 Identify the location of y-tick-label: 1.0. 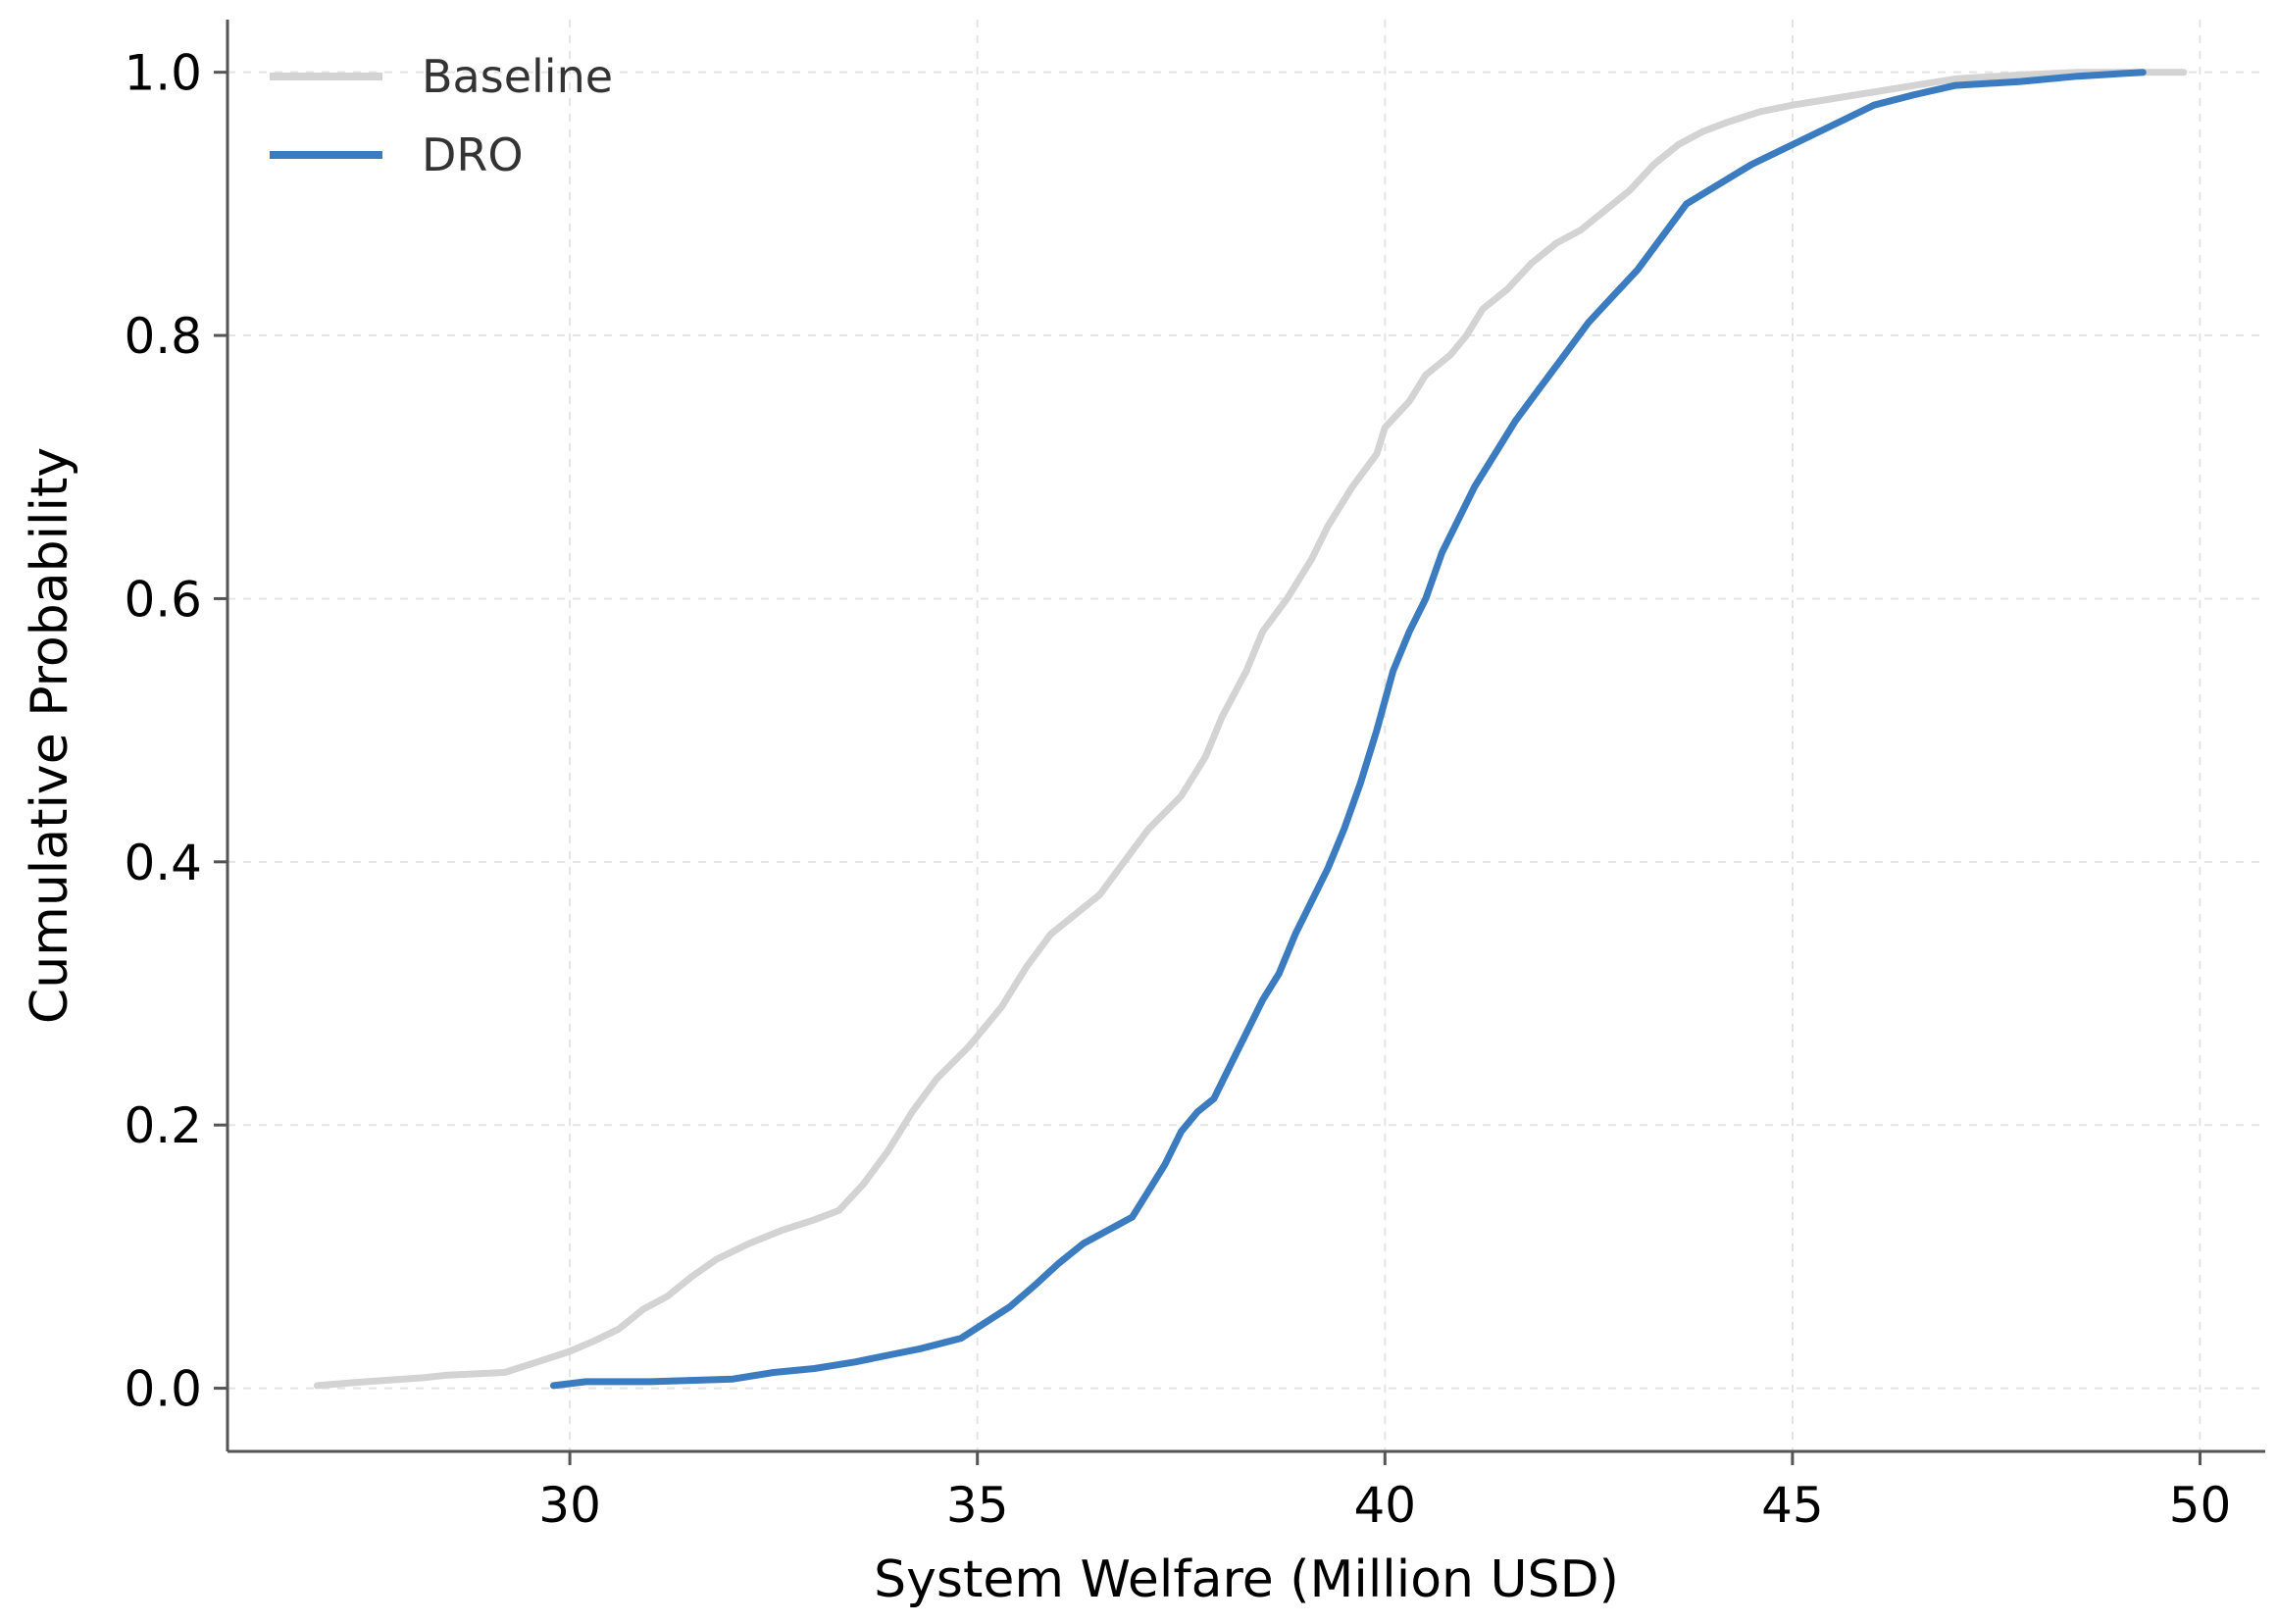
(163, 73).